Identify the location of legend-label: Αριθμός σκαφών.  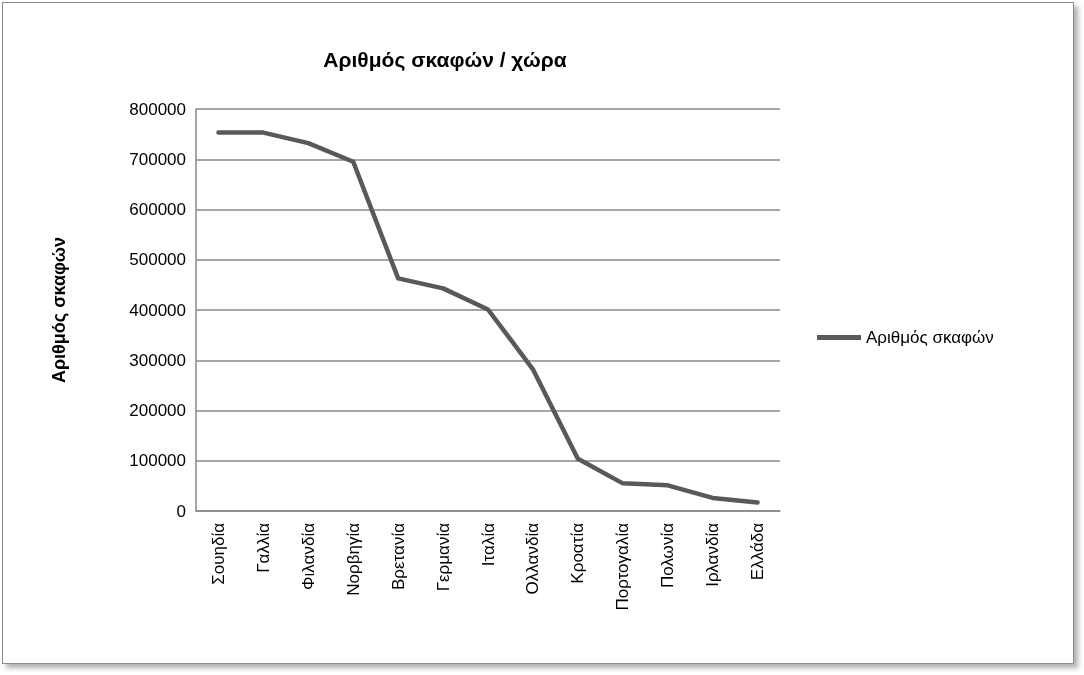
(930, 337).